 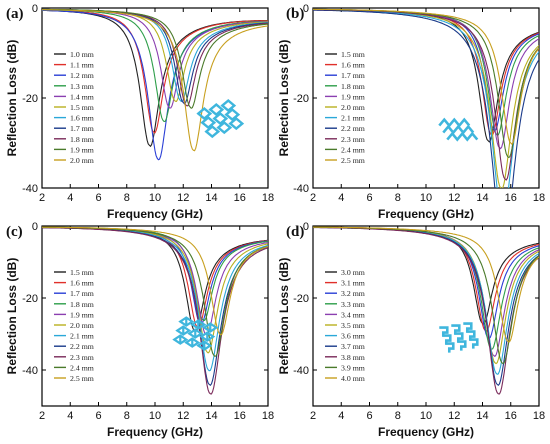 I want to click on panel-label: (d), so click(x=295, y=232).